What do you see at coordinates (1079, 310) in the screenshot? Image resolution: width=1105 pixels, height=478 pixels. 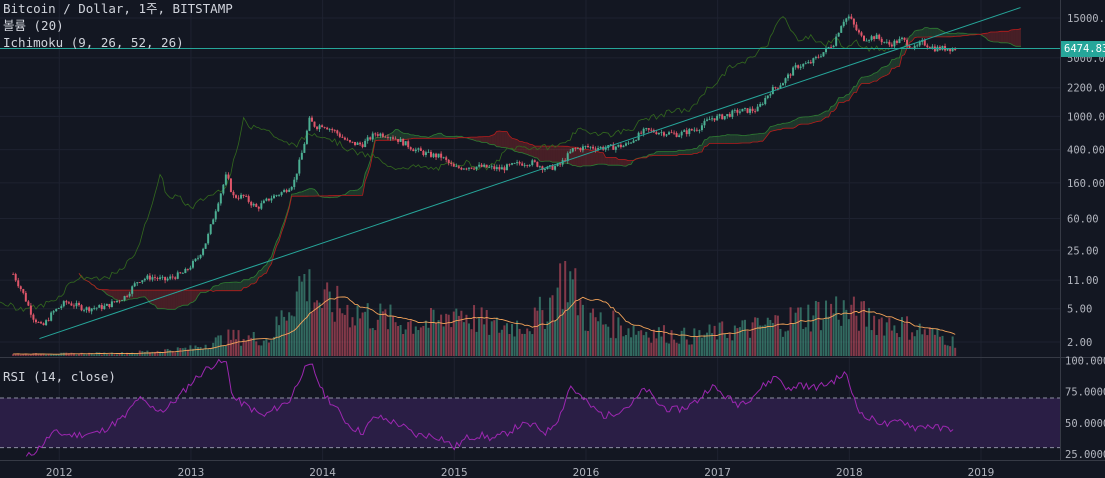 I see `price-tick-label: 5.00` at bounding box center [1079, 310].